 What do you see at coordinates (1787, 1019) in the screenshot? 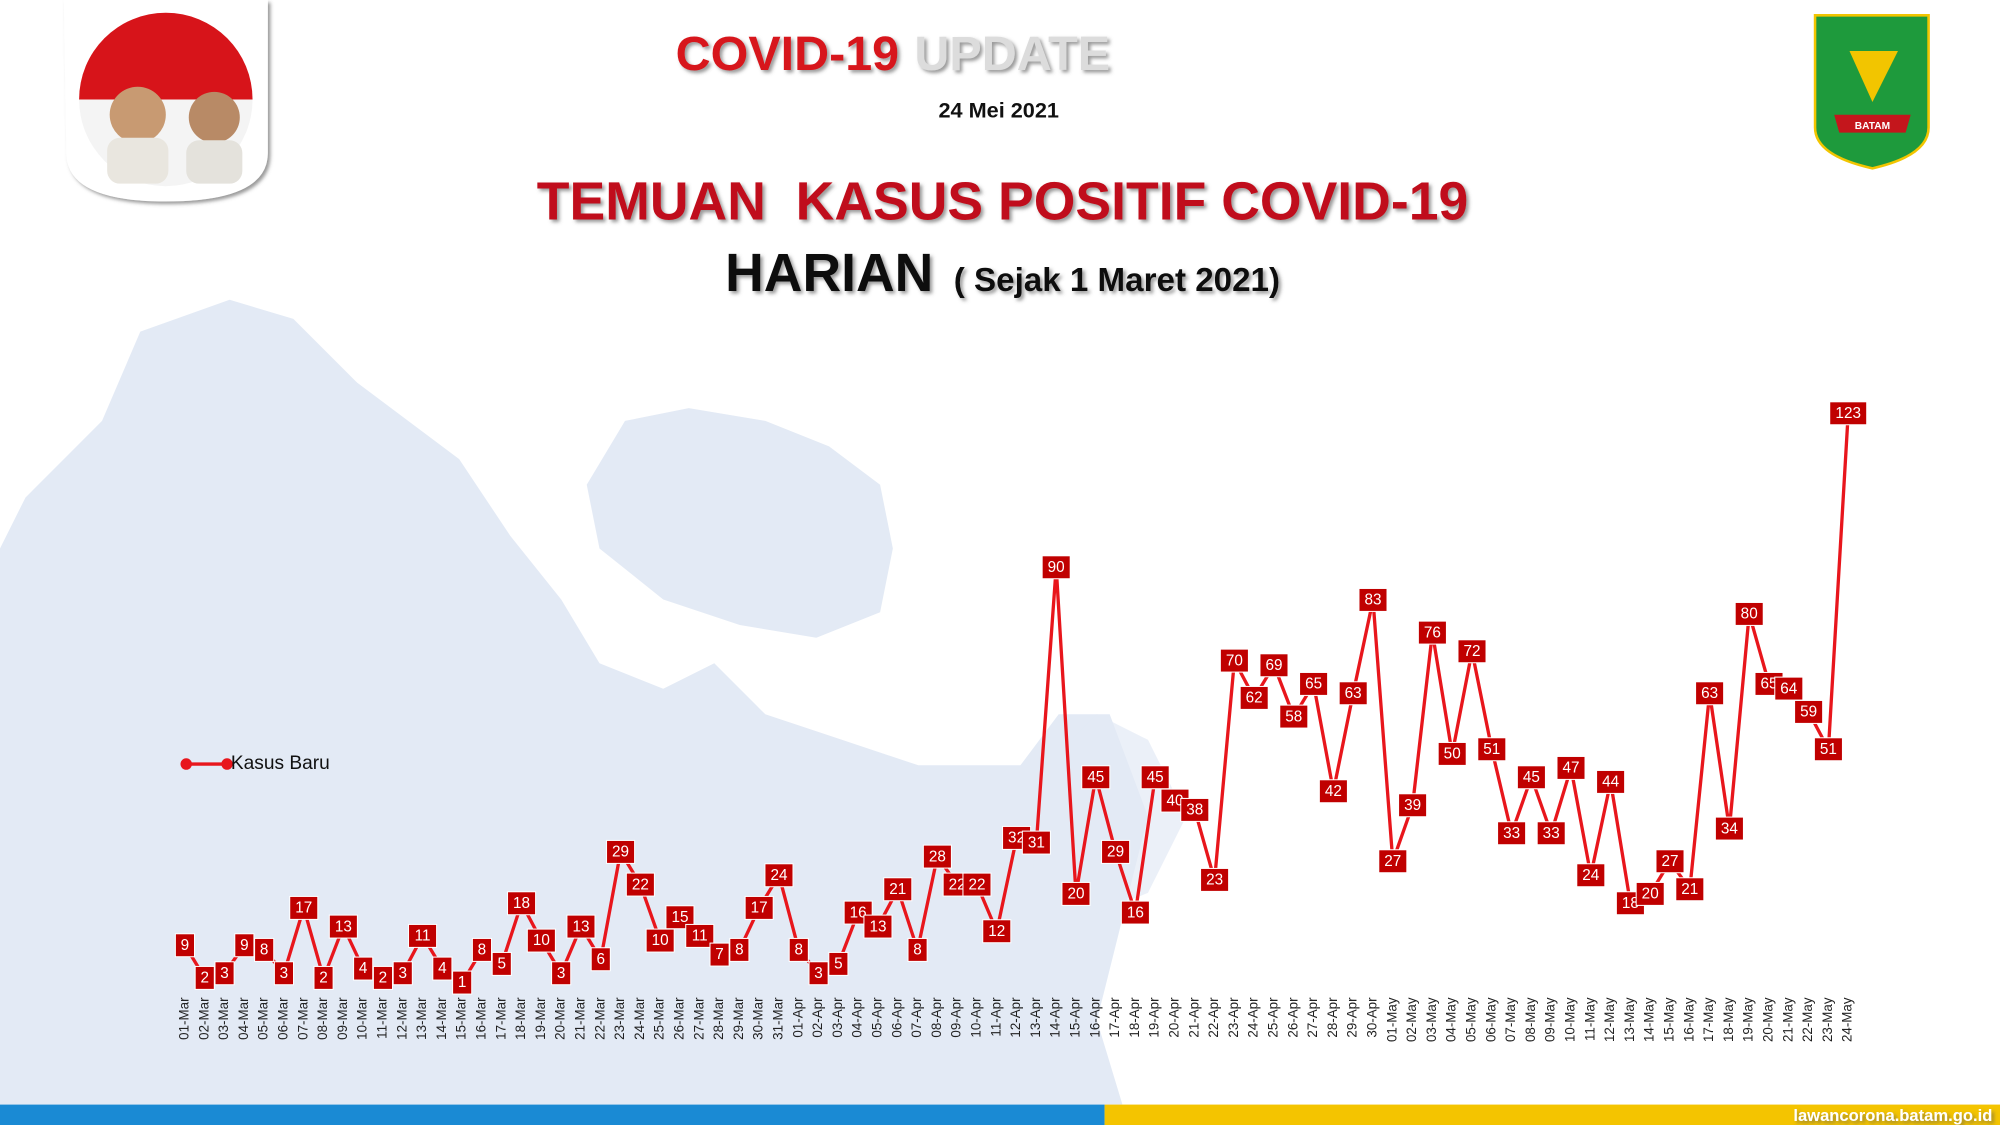
I see `x-tick-label: 21-May` at bounding box center [1787, 1019].